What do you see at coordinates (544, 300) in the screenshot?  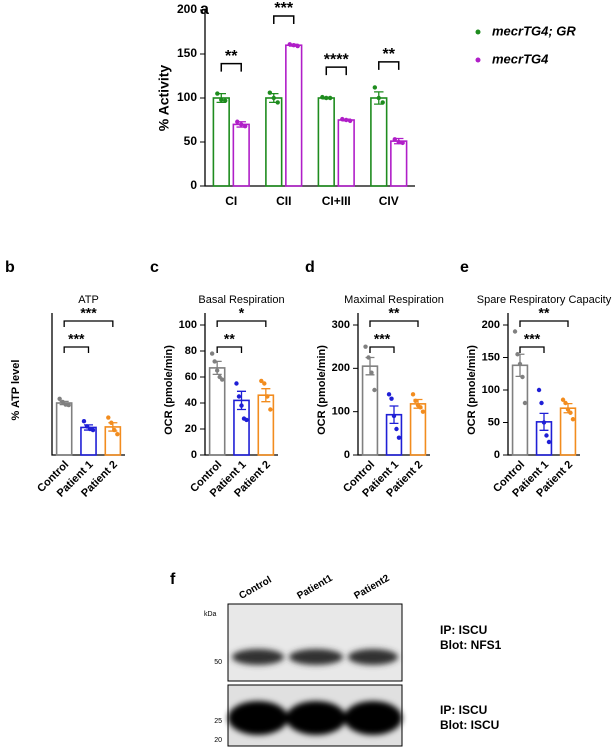 I see `panel-title: Spare Respiratory Capacity` at bounding box center [544, 300].